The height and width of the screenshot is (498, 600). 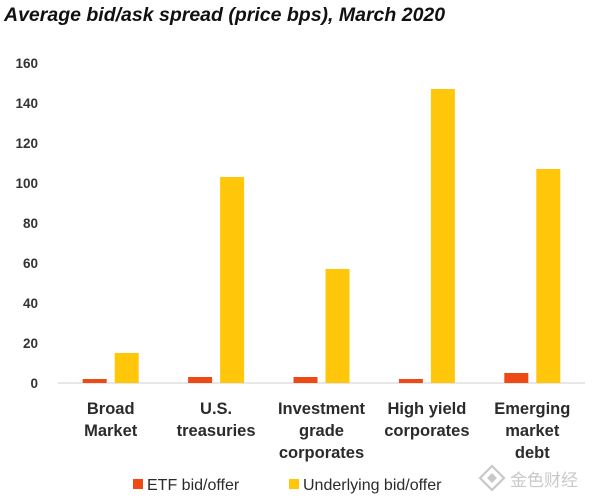 I want to click on legend-label: Underlying bid/offer, so click(x=372, y=485).